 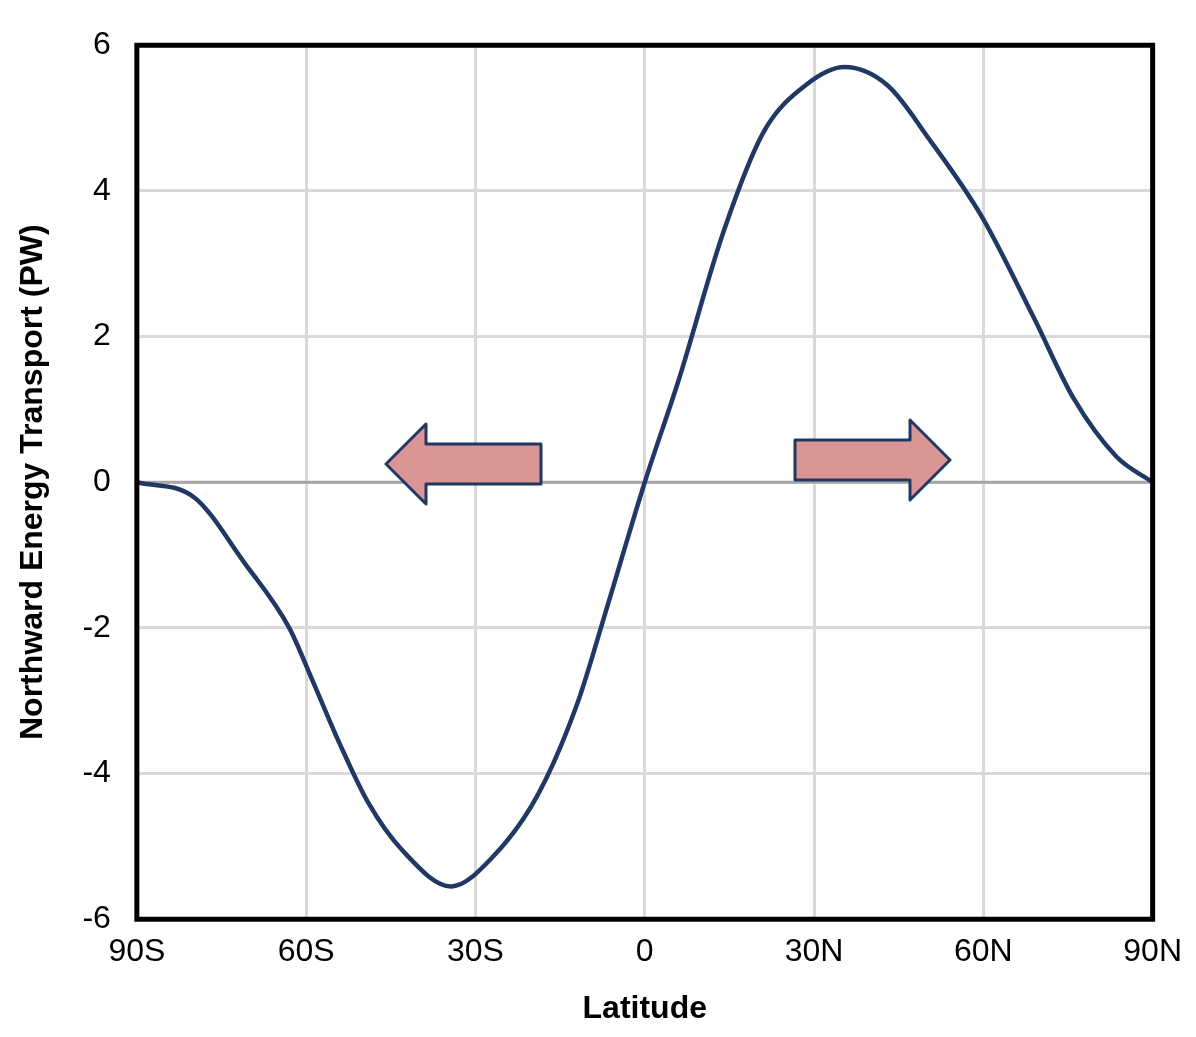 I want to click on y-tick-label: 2, so click(x=102, y=334).